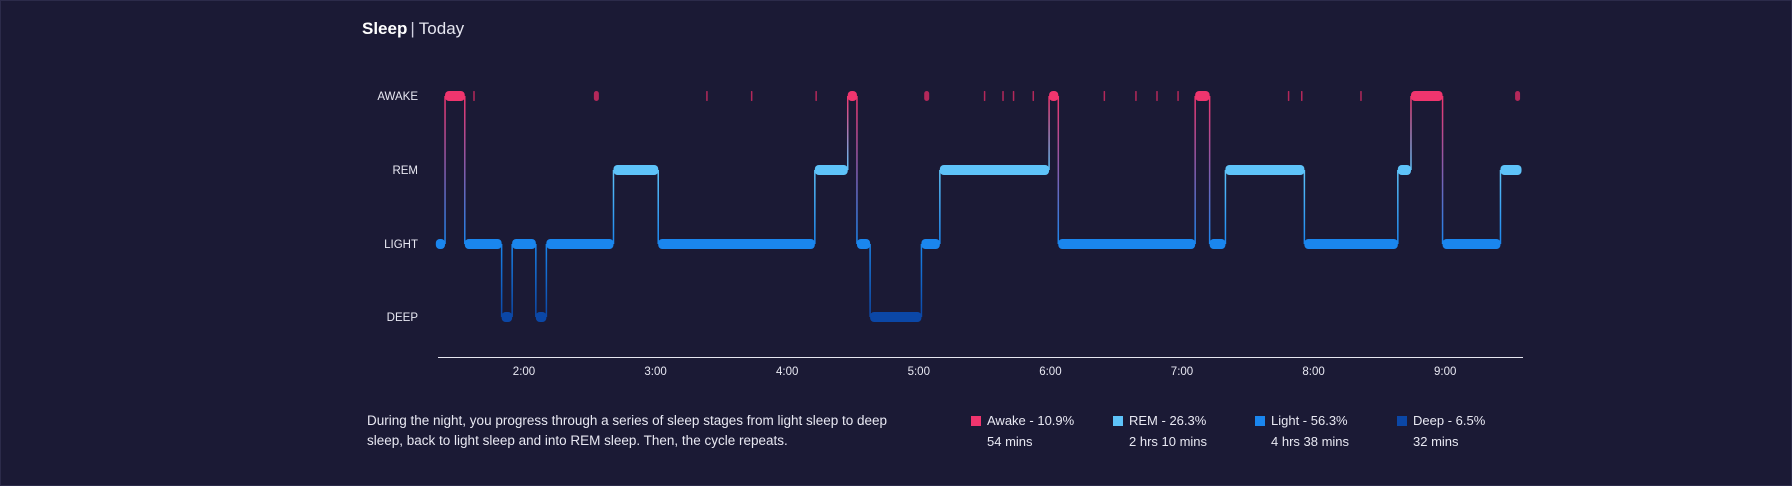 Image resolution: width=1792 pixels, height=486 pixels. Describe the element at coordinates (1260, 421) in the screenshot. I see `light-swatch` at that location.